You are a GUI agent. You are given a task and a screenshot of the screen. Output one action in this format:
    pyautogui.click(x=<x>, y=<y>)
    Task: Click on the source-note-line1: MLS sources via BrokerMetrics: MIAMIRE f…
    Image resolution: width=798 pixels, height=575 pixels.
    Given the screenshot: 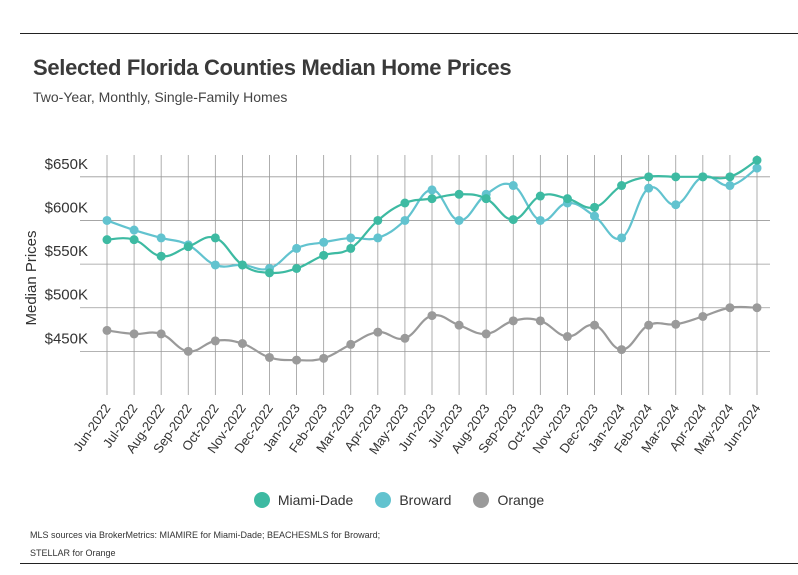 What is the action you would take?
    pyautogui.click(x=205, y=535)
    